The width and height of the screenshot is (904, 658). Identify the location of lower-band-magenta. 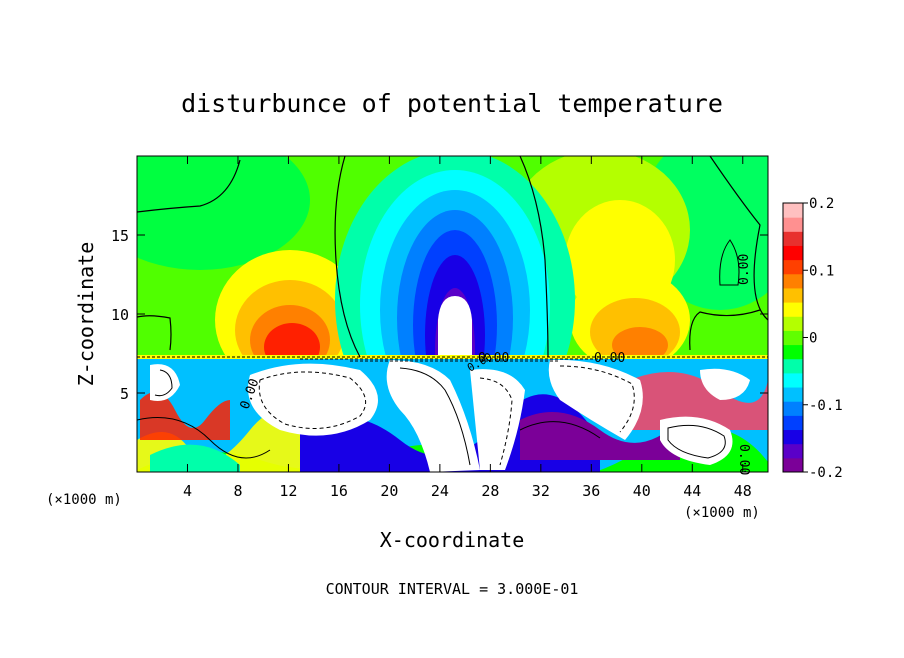
(699, 401).